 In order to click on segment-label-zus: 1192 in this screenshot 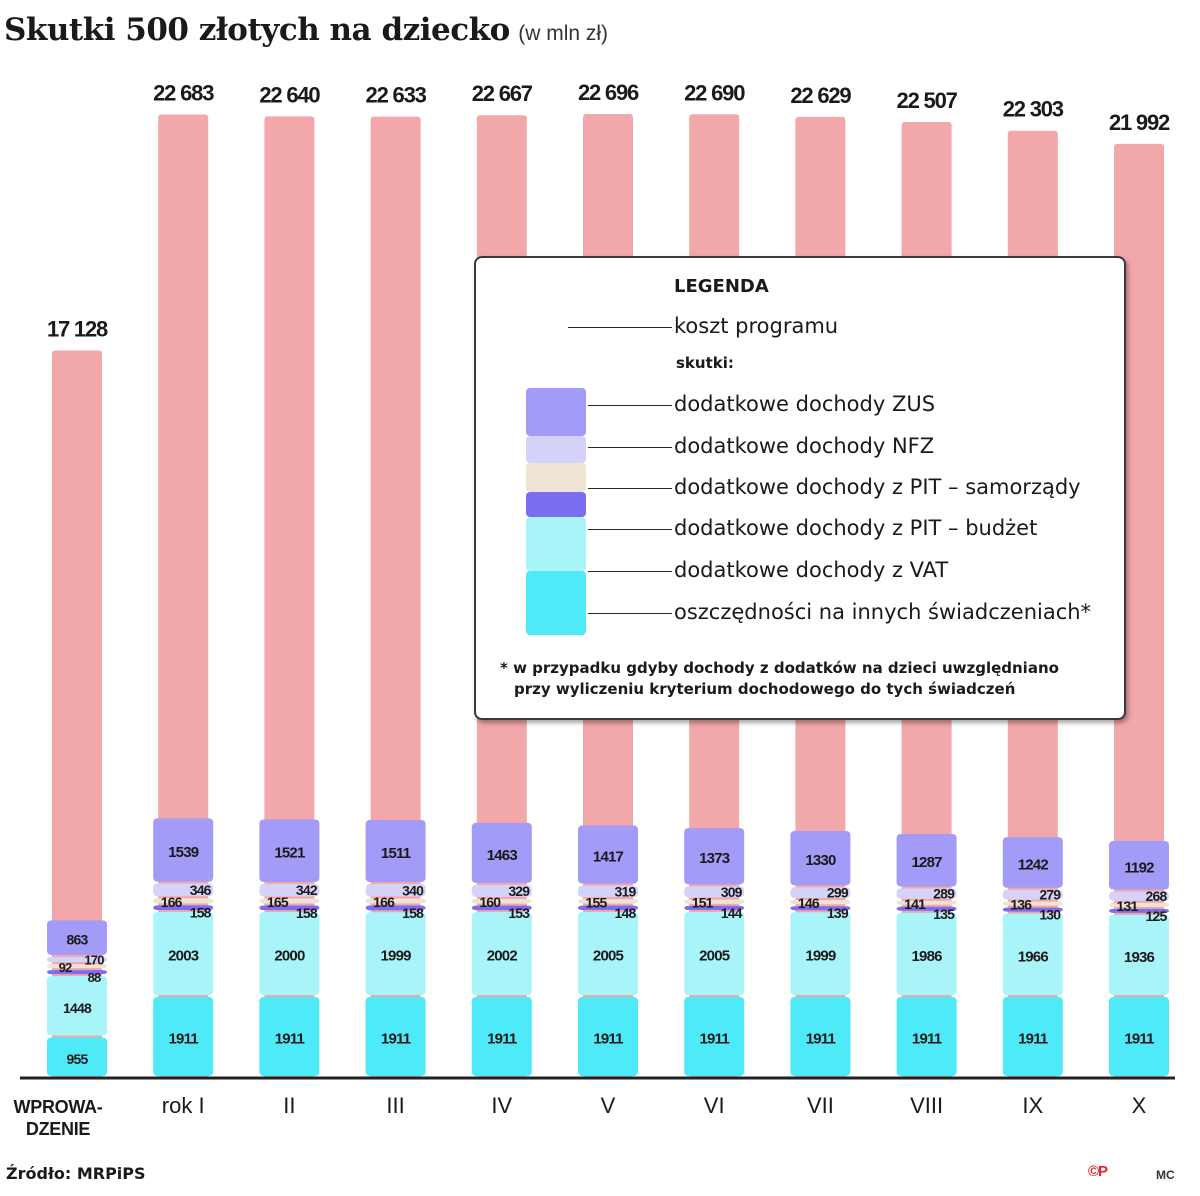, I will do `click(1139, 867)`.